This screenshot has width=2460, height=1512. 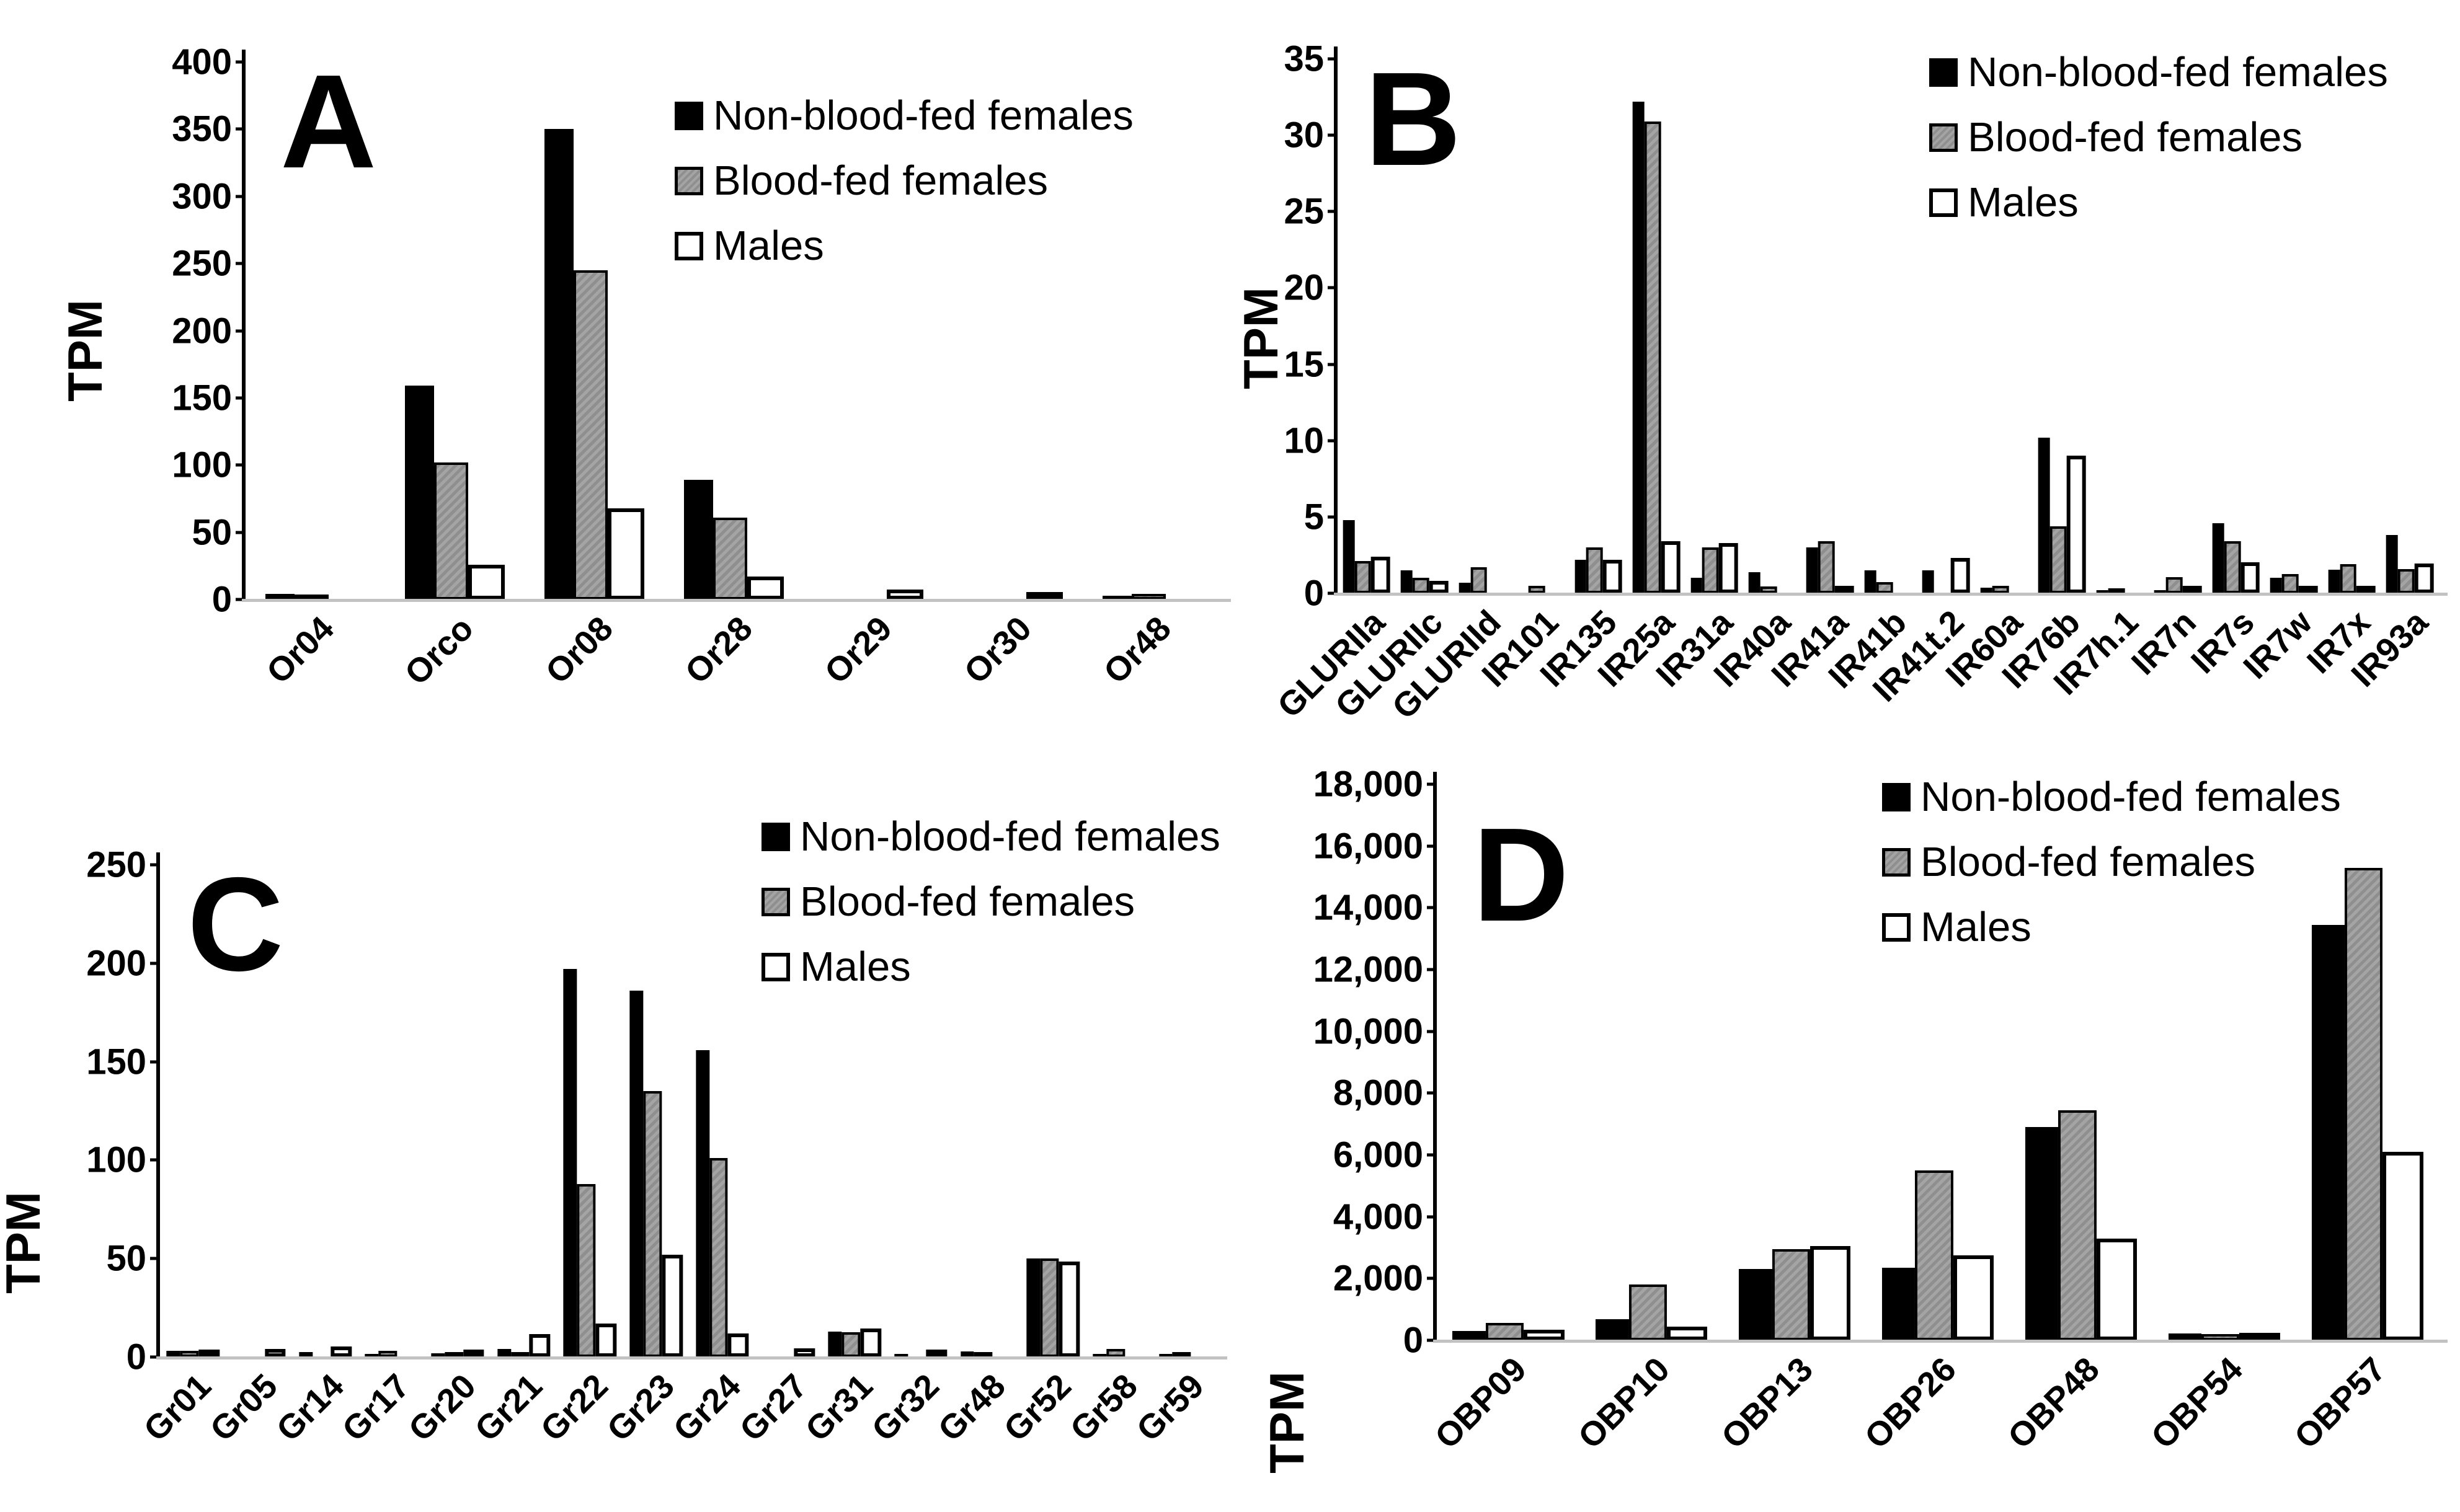 I want to click on bar-group: Gr59, so click(x=1174, y=1157).